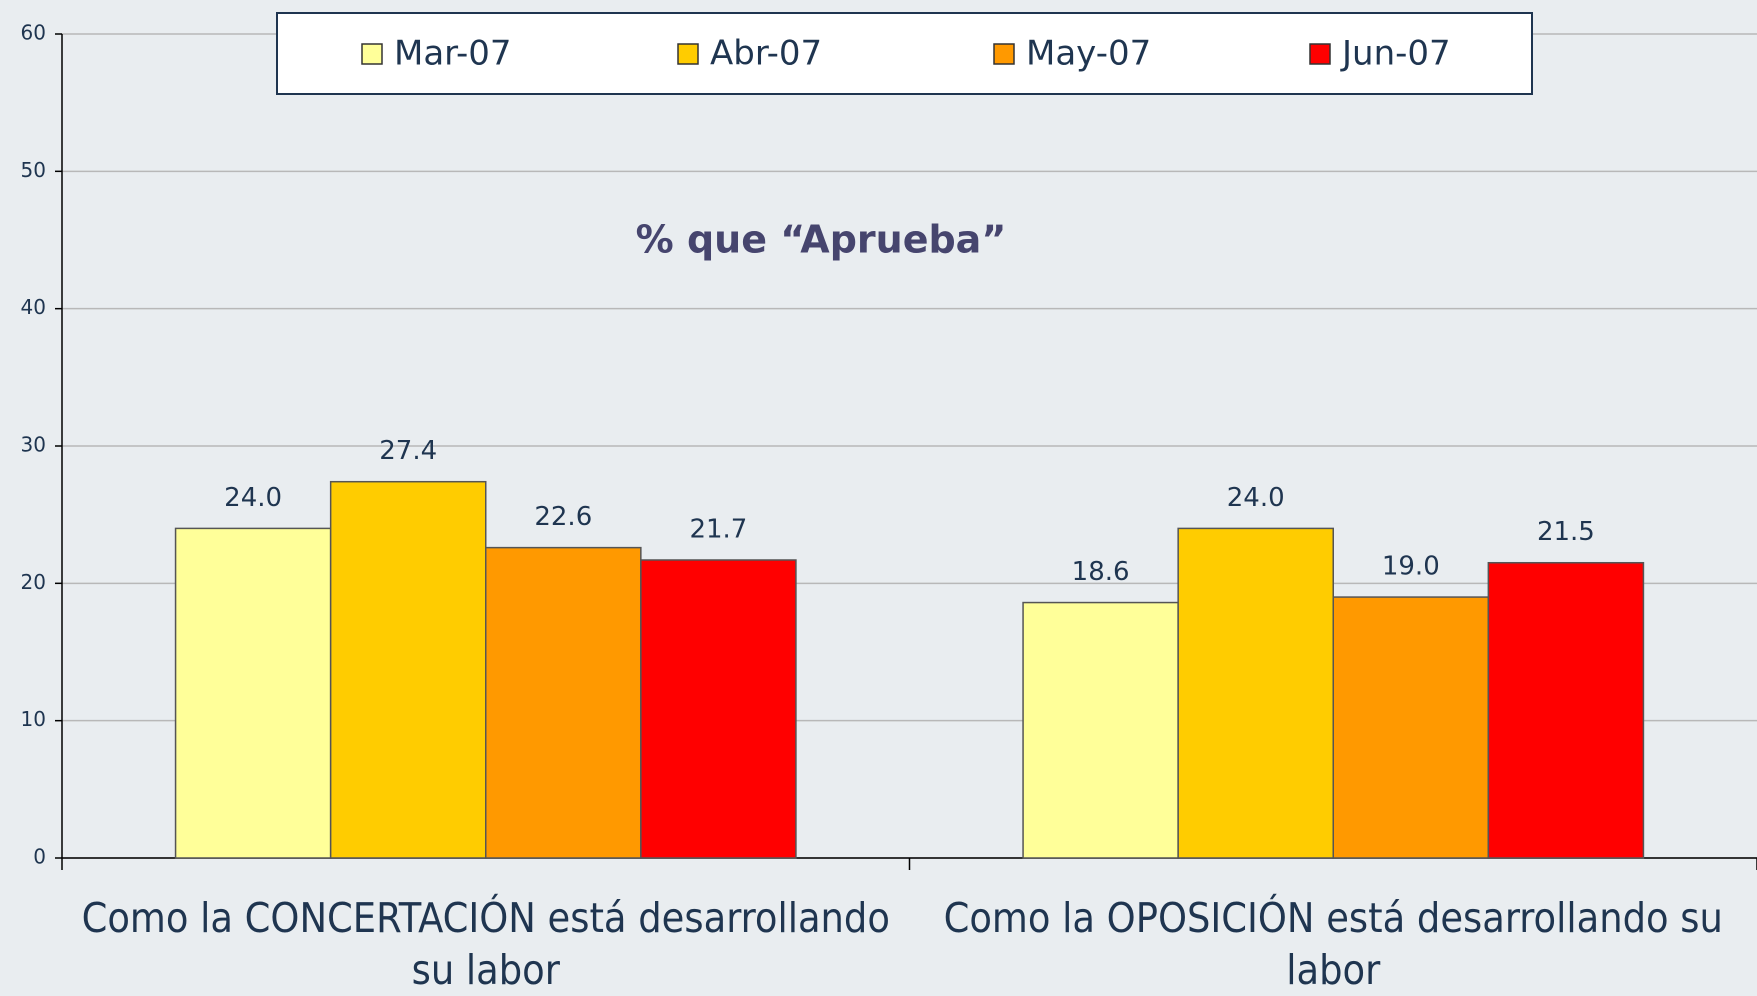 The width and height of the screenshot is (1757, 996). What do you see at coordinates (33, 170) in the screenshot?
I see `y-tick-label: 50` at bounding box center [33, 170].